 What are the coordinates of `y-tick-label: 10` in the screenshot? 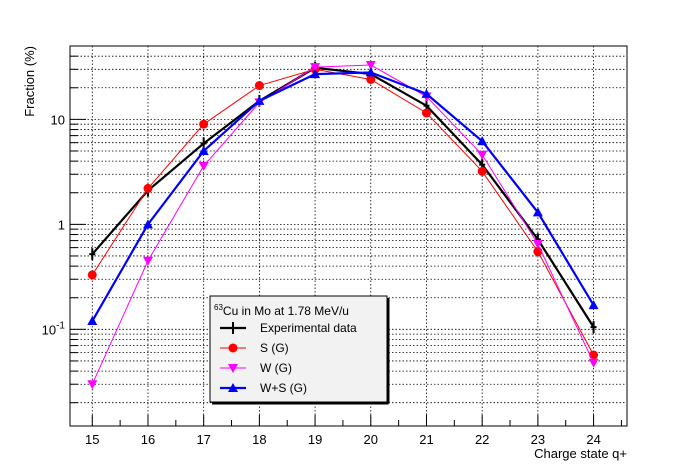 It's located at (58, 119).